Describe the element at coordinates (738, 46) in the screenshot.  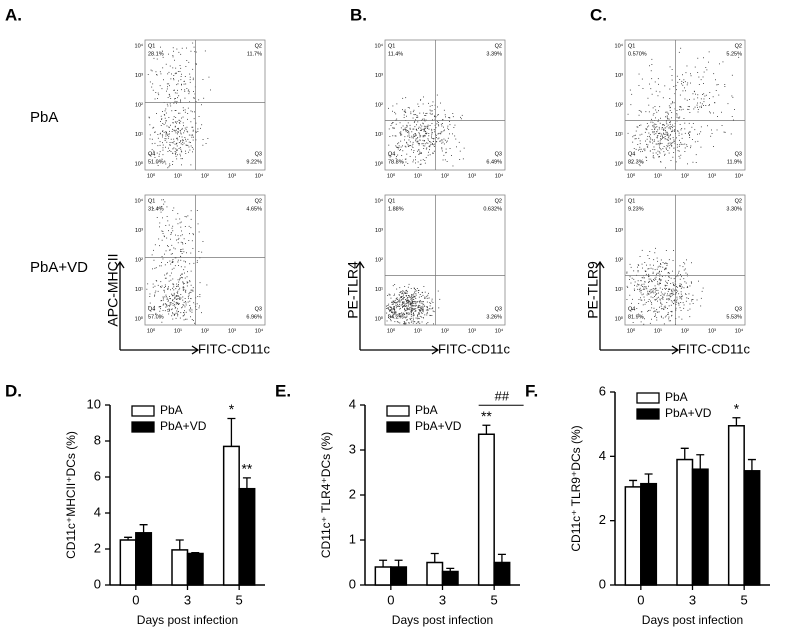
I see `quadrant-name: Q2` at that location.